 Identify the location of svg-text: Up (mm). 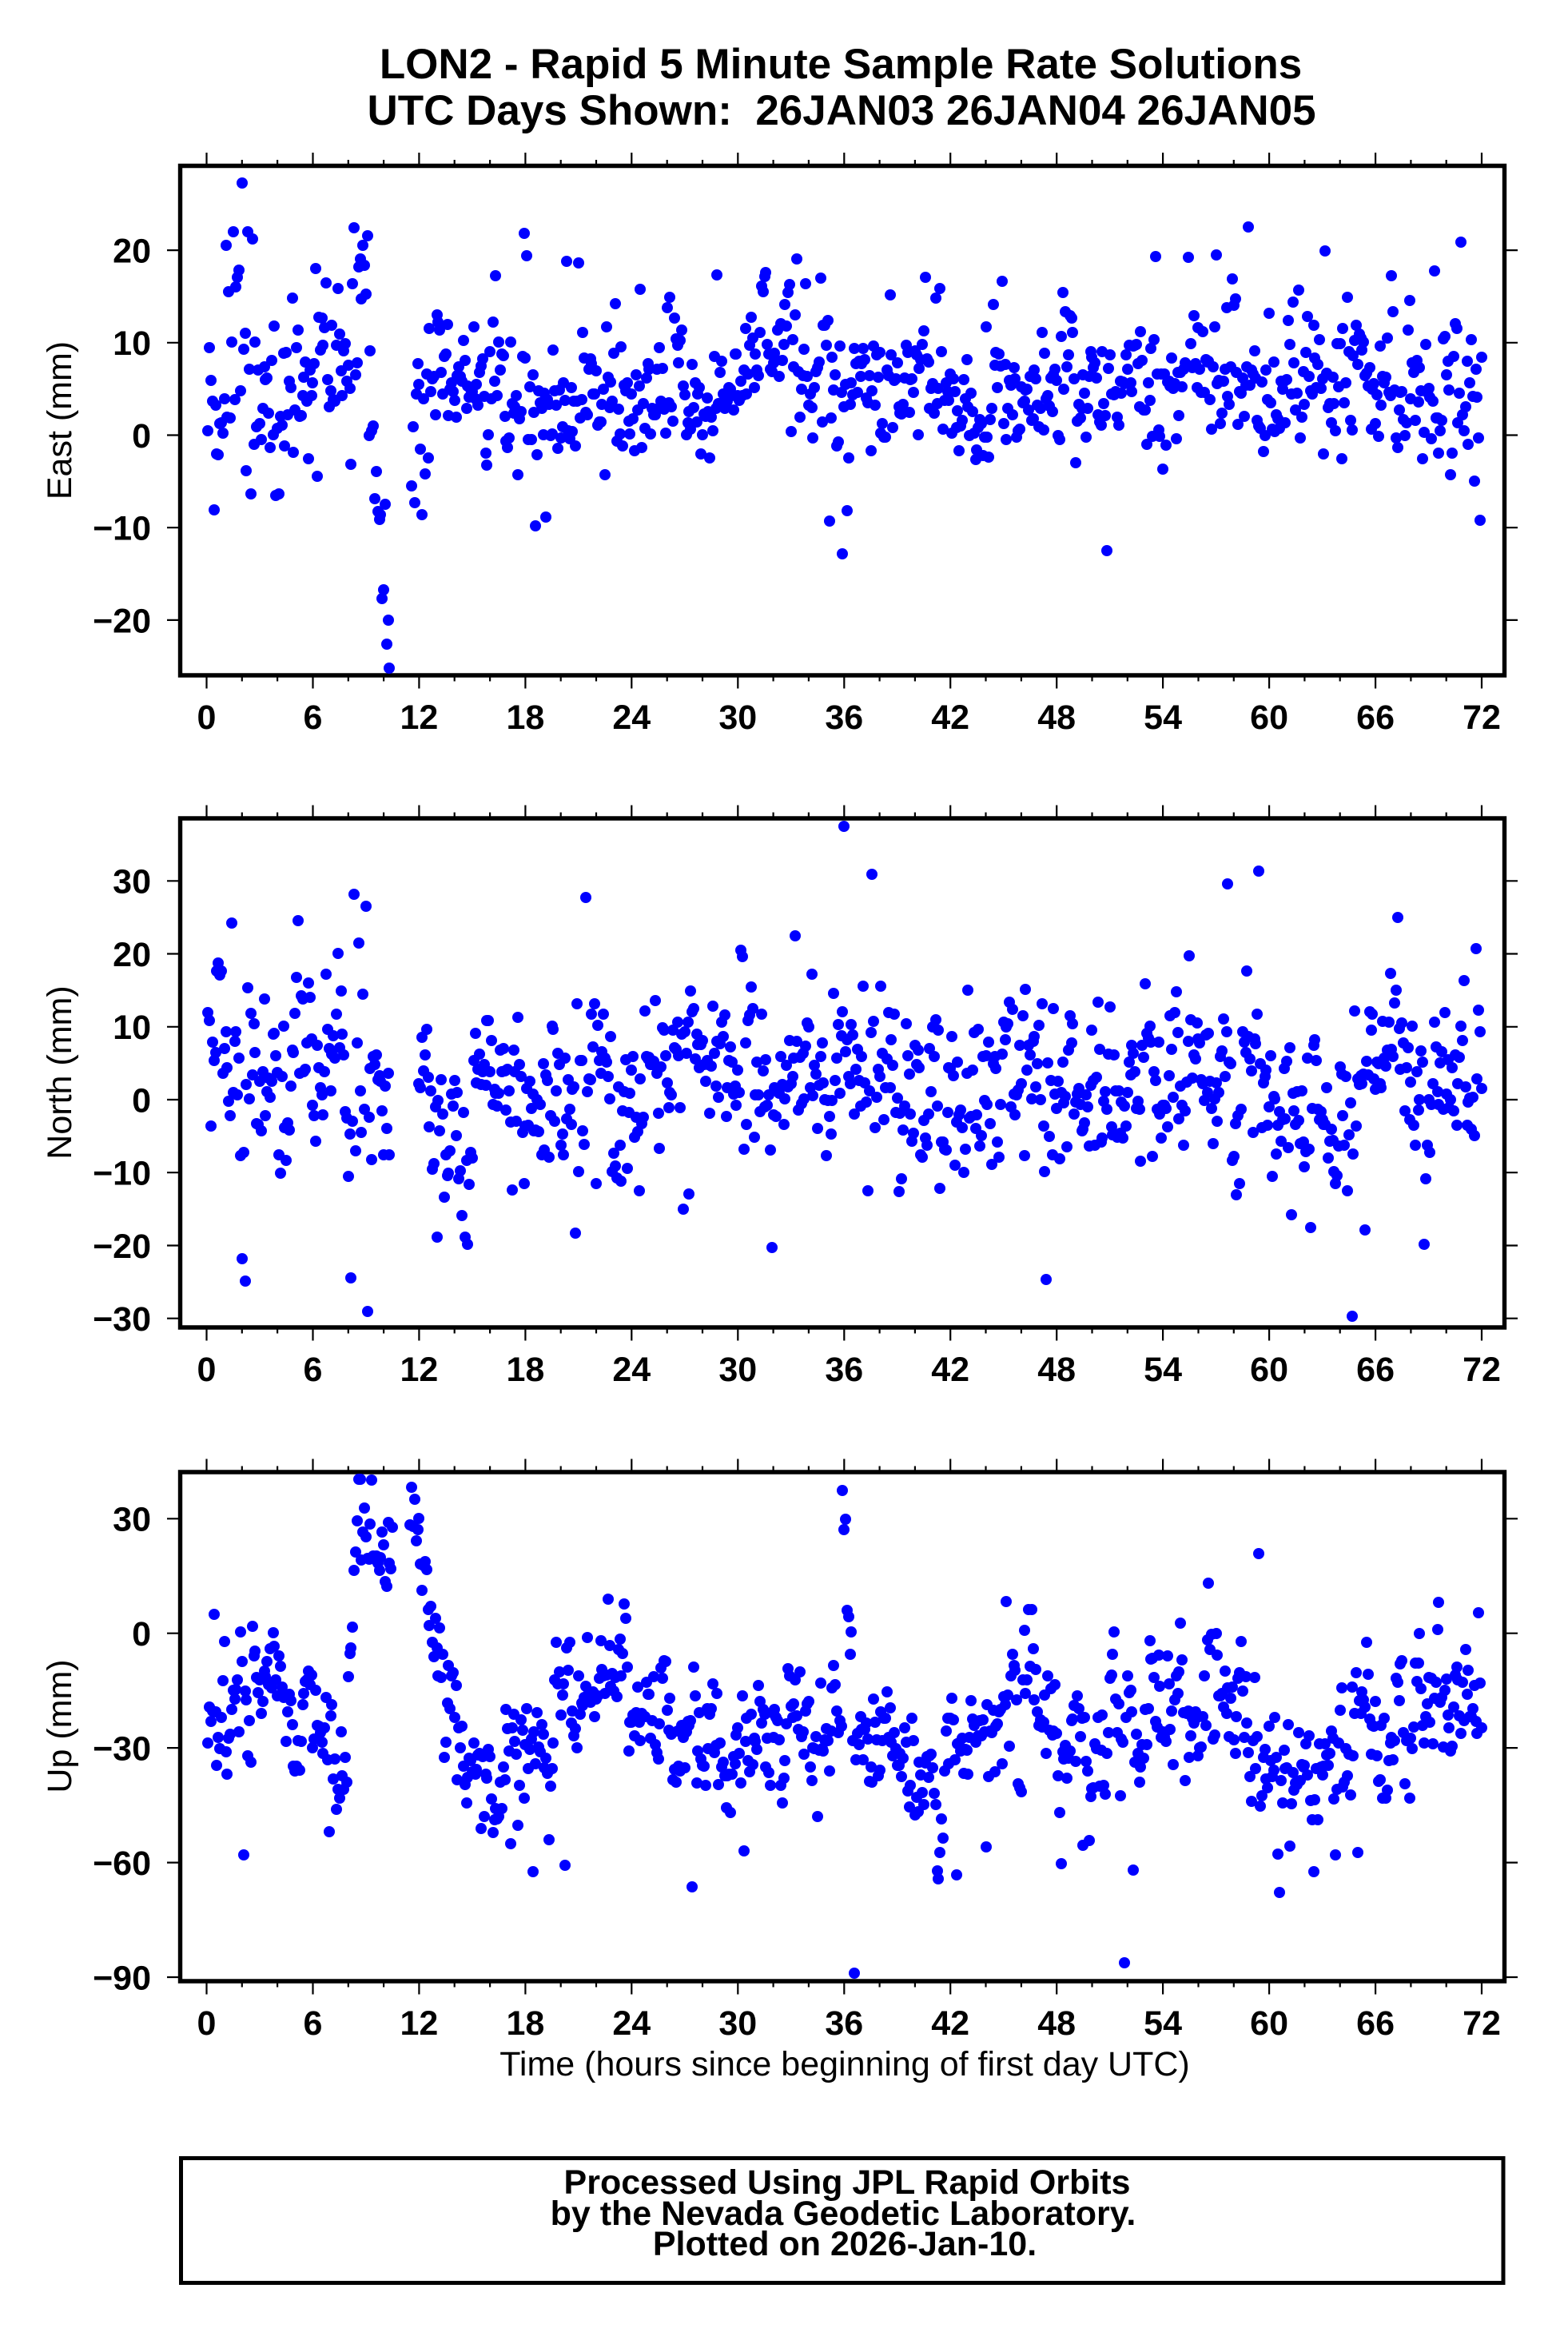
(60, 1726).